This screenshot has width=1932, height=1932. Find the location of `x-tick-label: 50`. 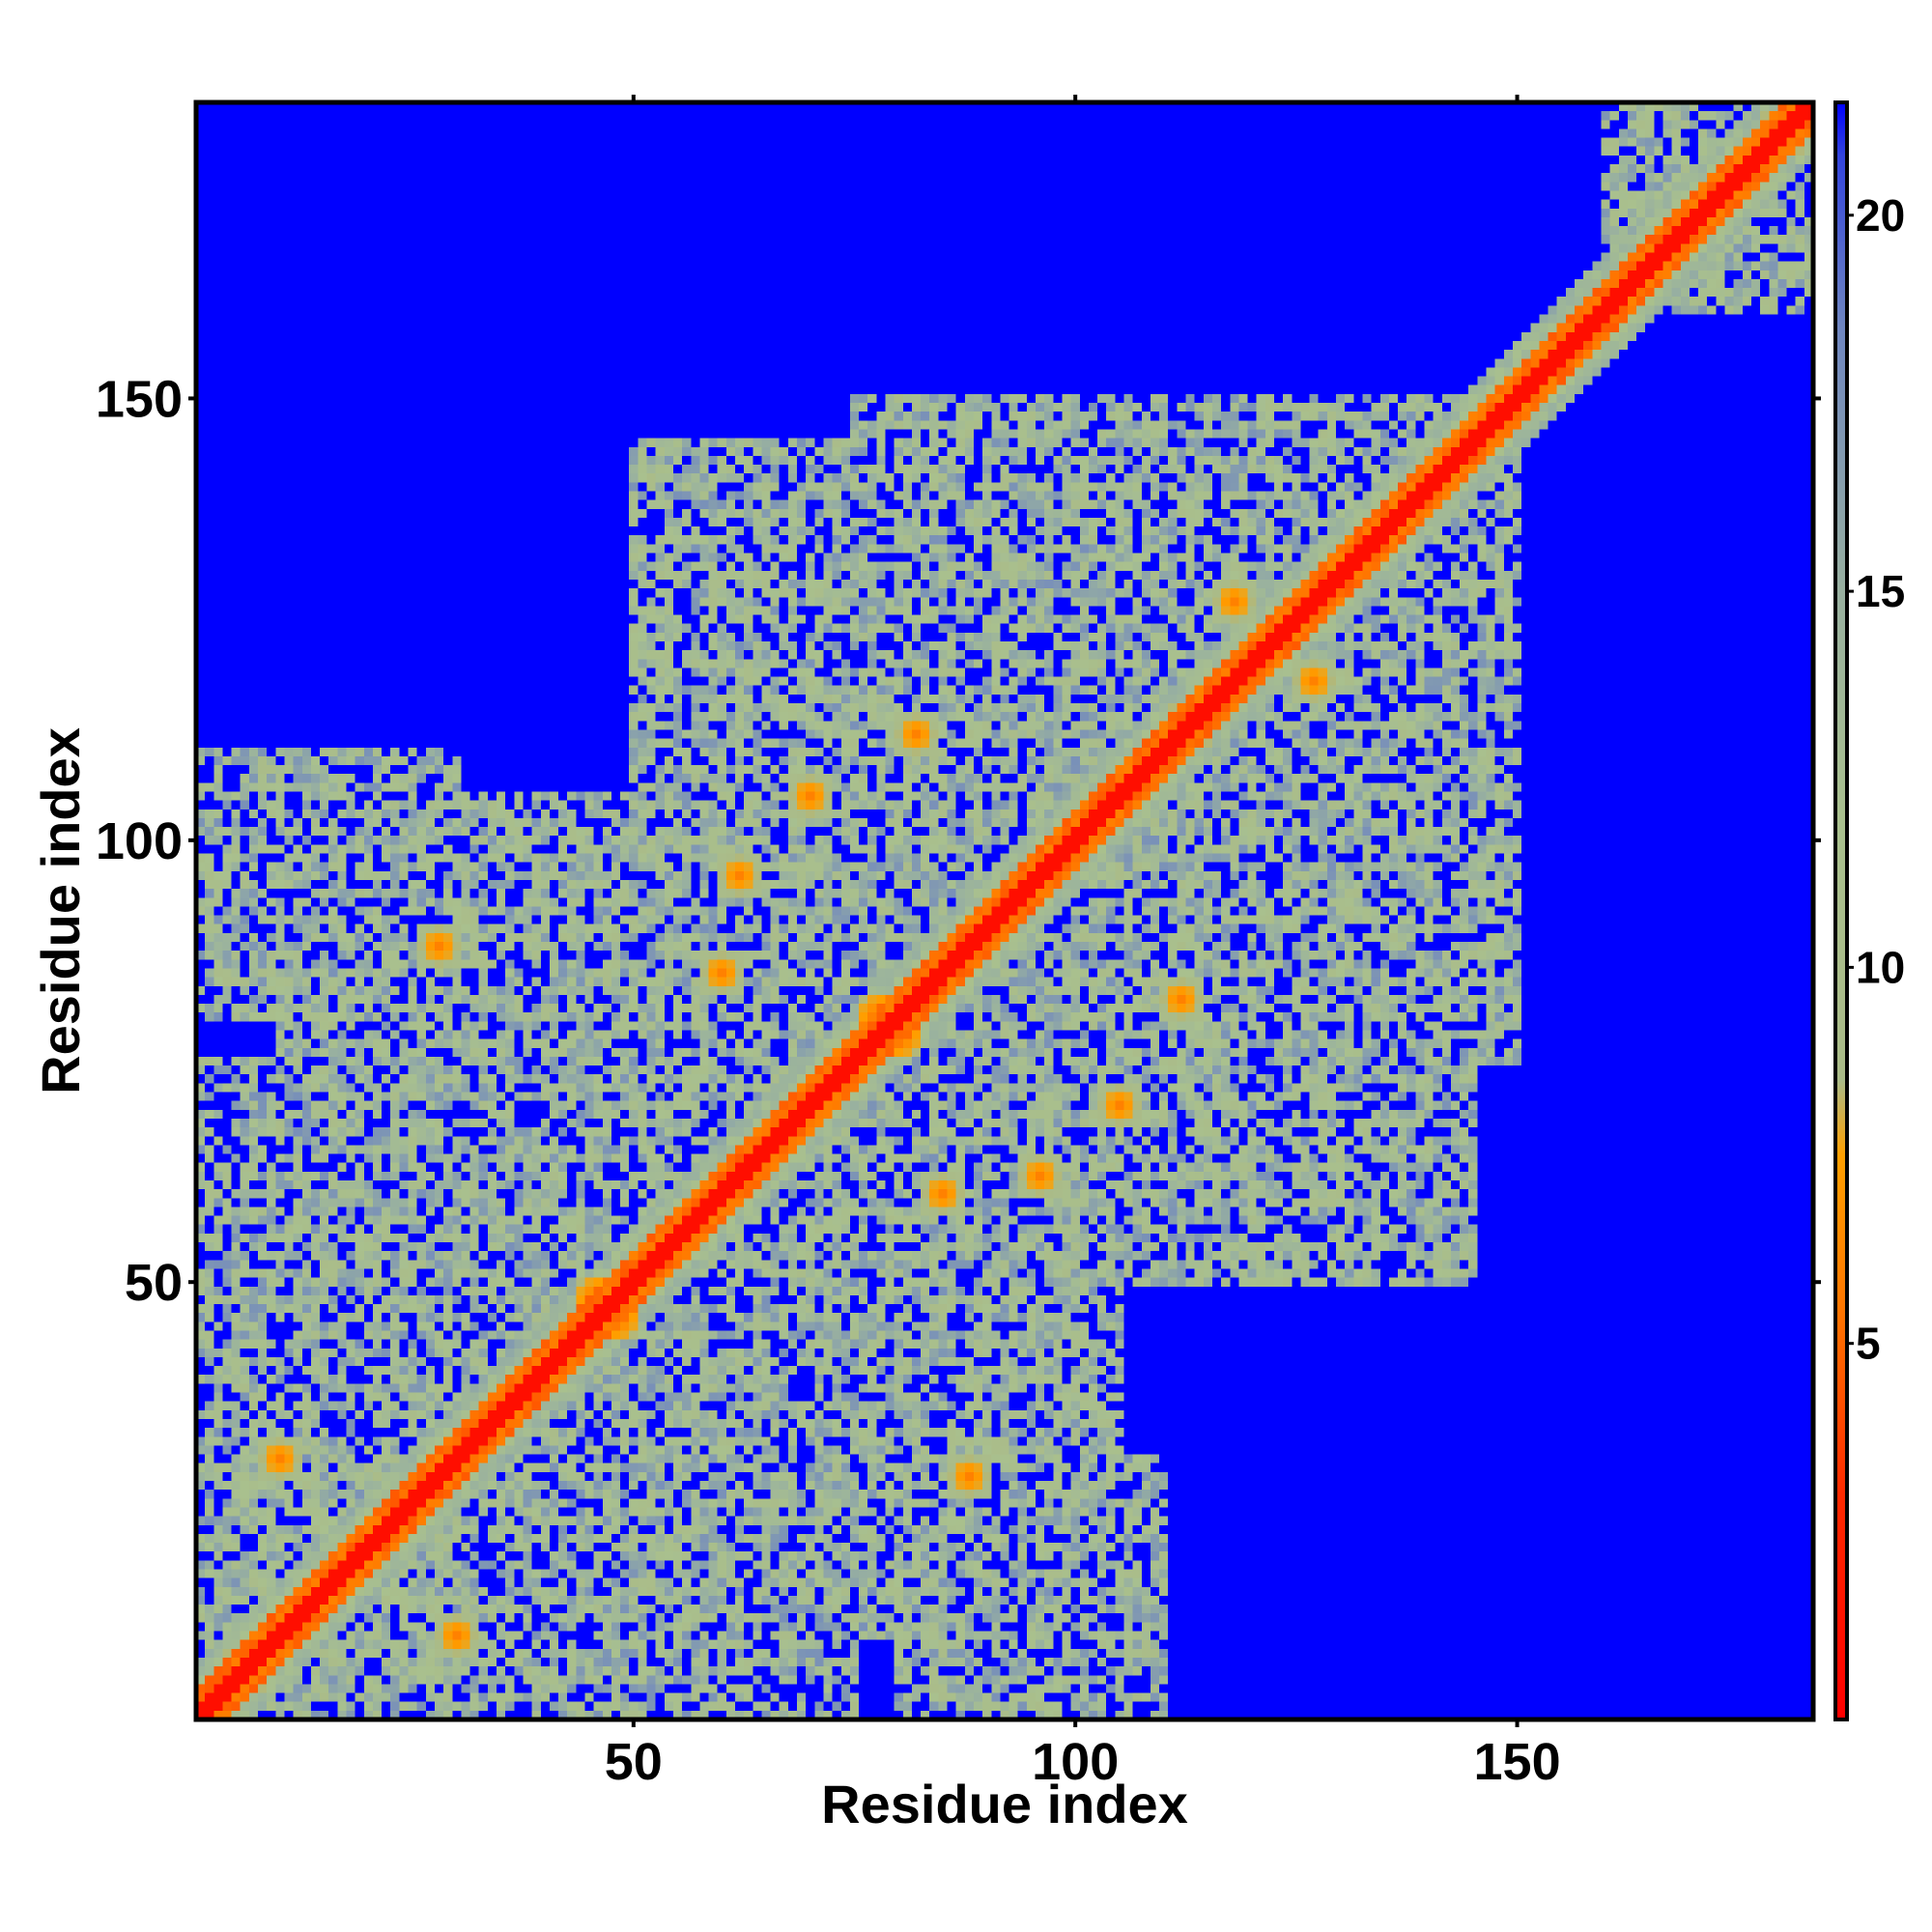

x-tick-label: 50 is located at coordinates (634, 1762).